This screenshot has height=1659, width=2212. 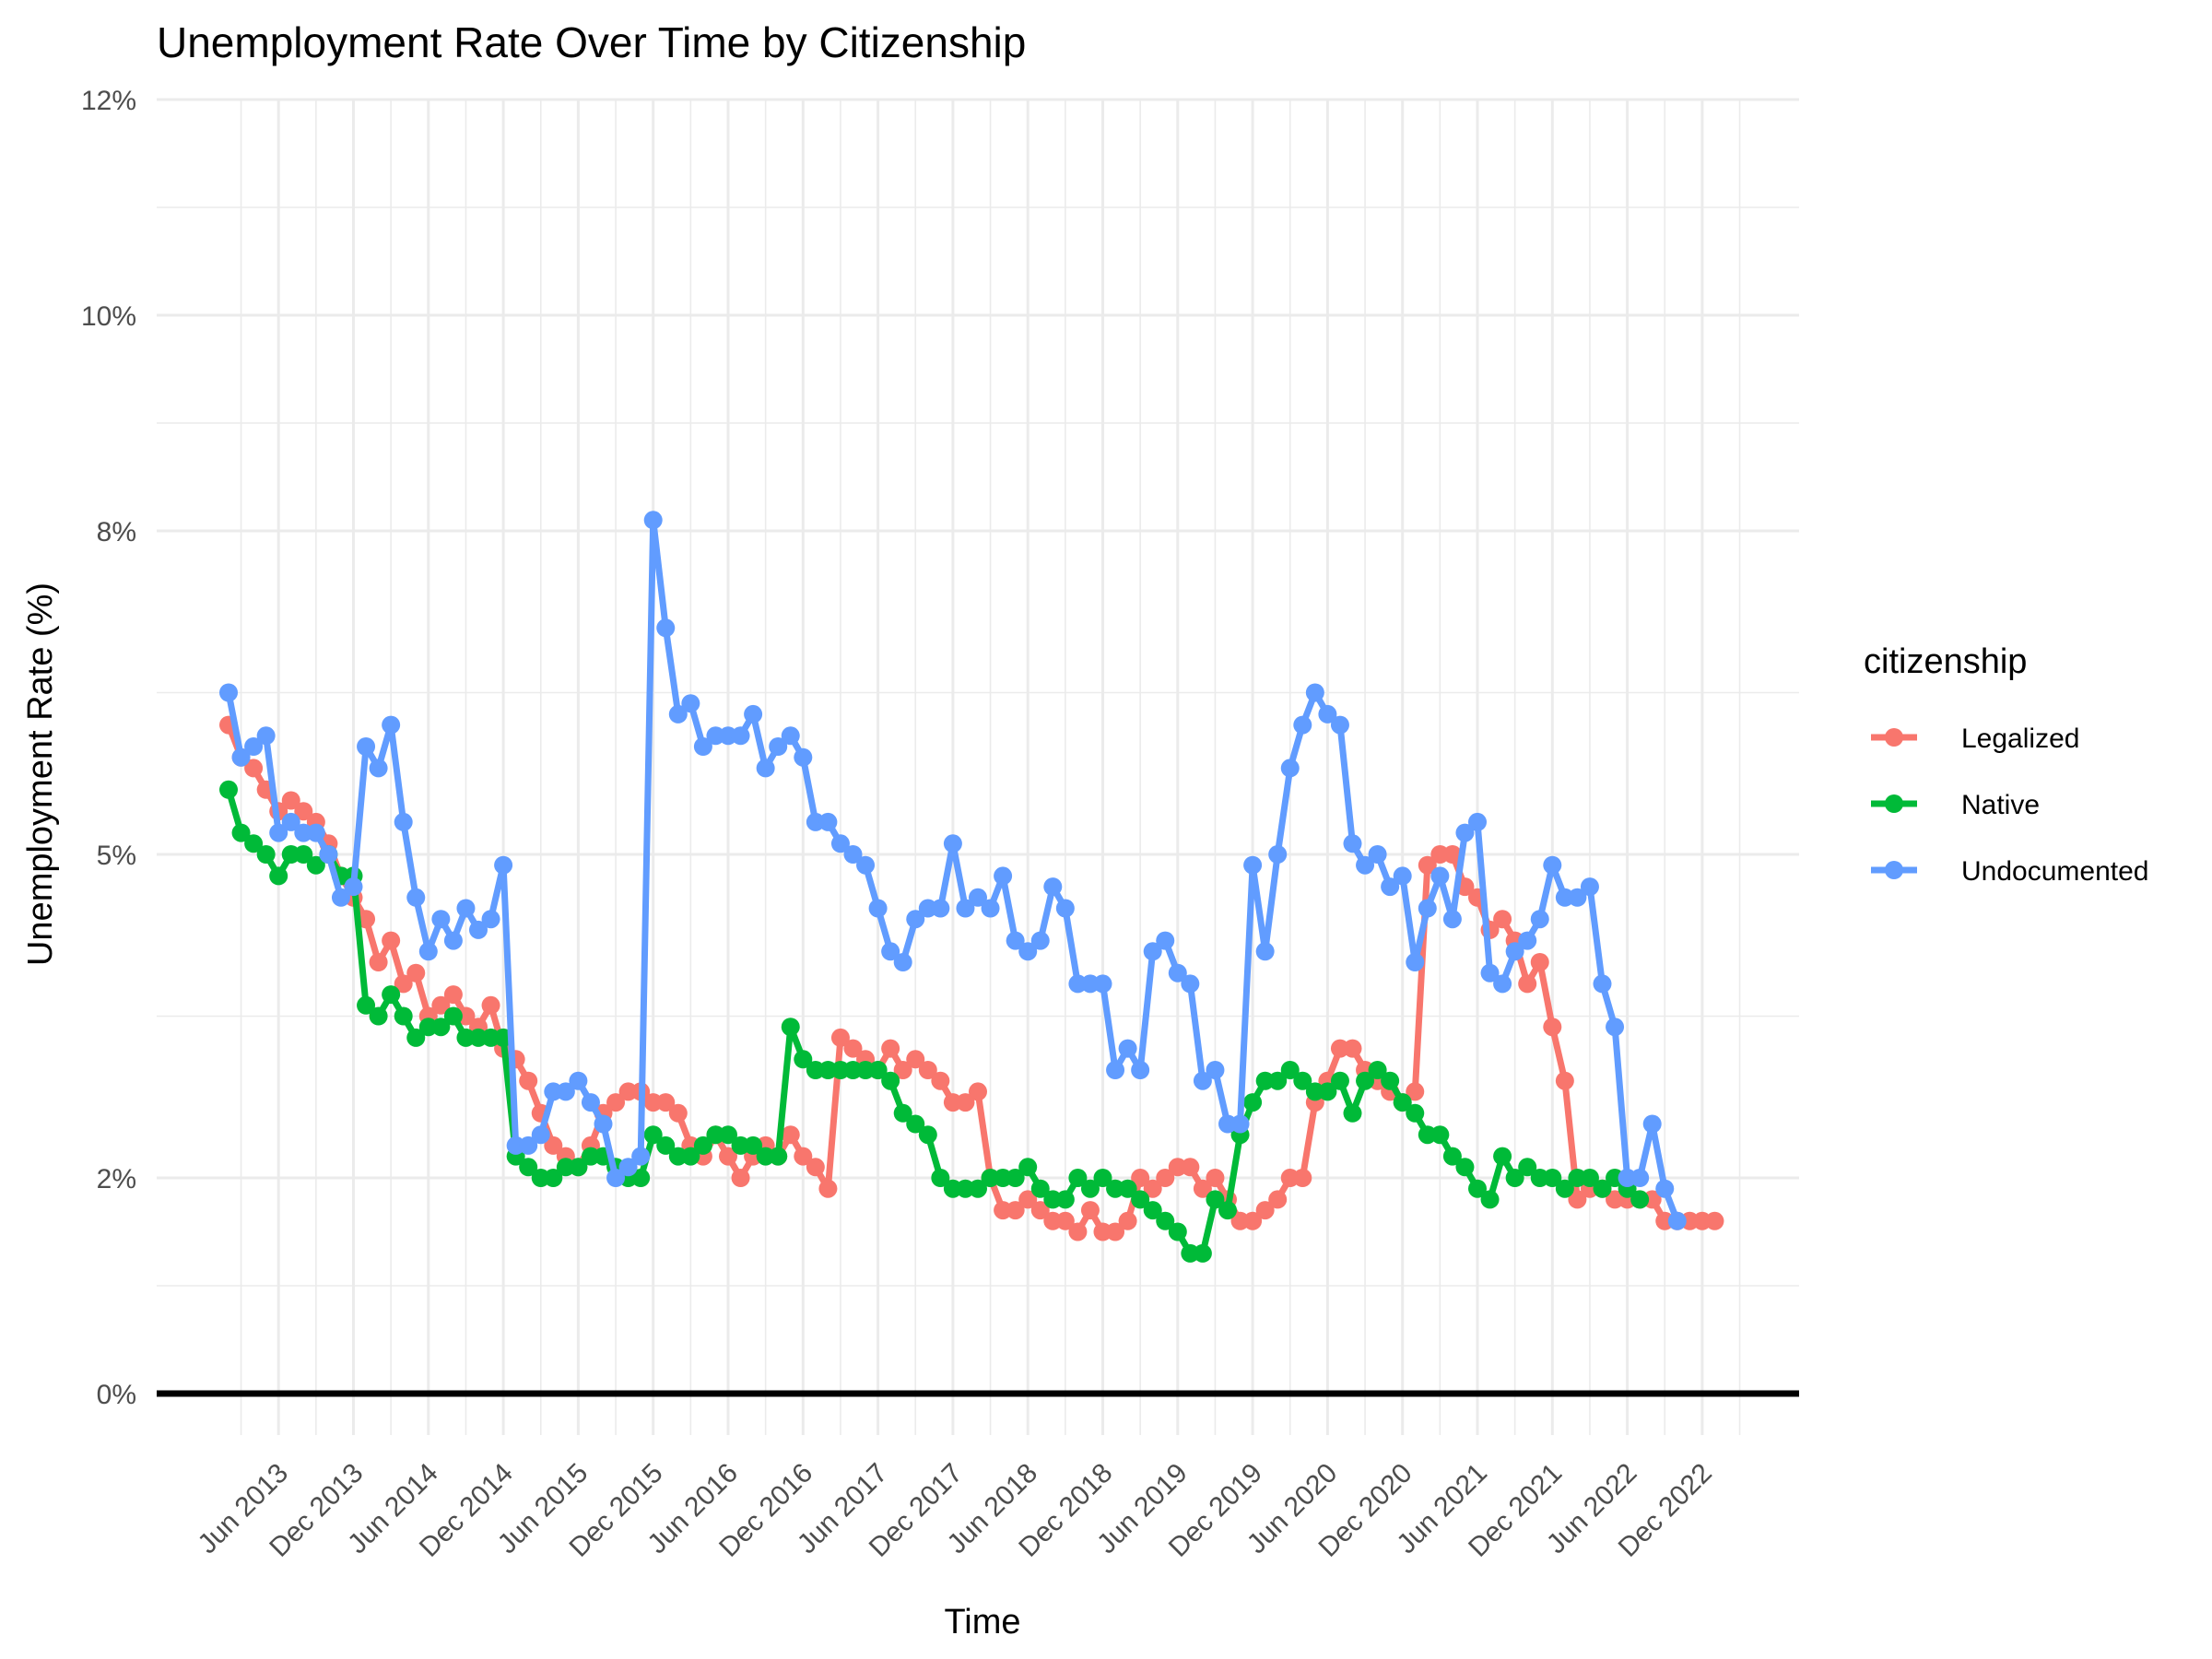 I want to click on y-tick-label: 8%, so click(x=116, y=532).